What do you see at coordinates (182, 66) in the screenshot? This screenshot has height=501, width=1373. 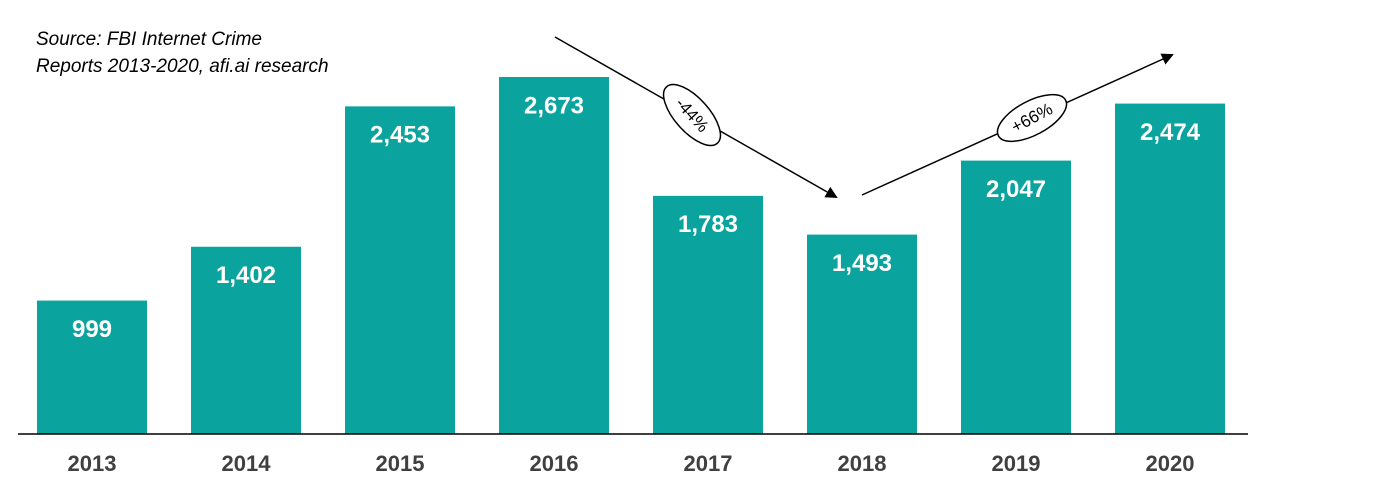 I see `source-line: Reports 2013-2020, afi.ai research` at bounding box center [182, 66].